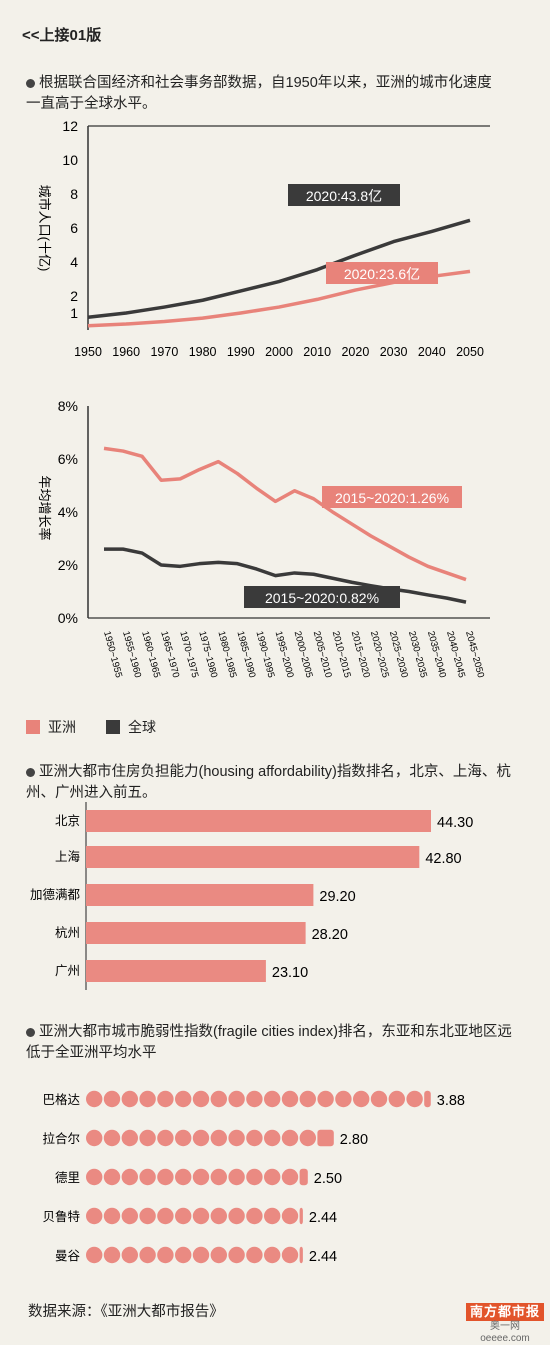 The image size is (550, 1345). I want to click on annotation-global: 2020:43.8亿, so click(344, 195).